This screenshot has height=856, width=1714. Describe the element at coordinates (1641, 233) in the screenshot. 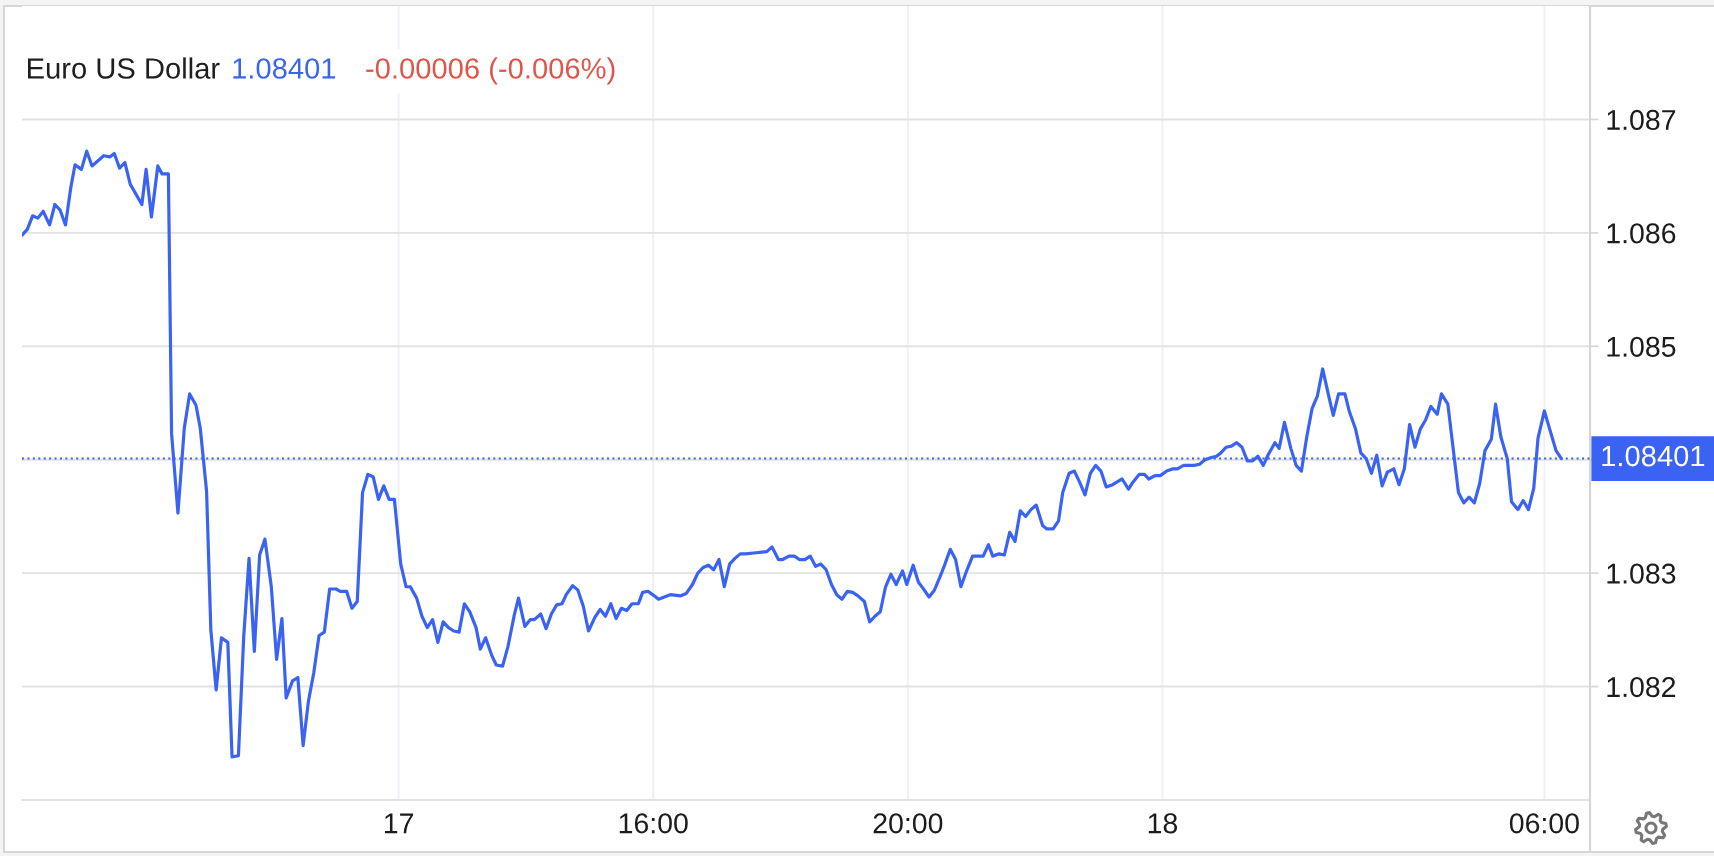

I see `y-tick-label: 1.086` at that location.